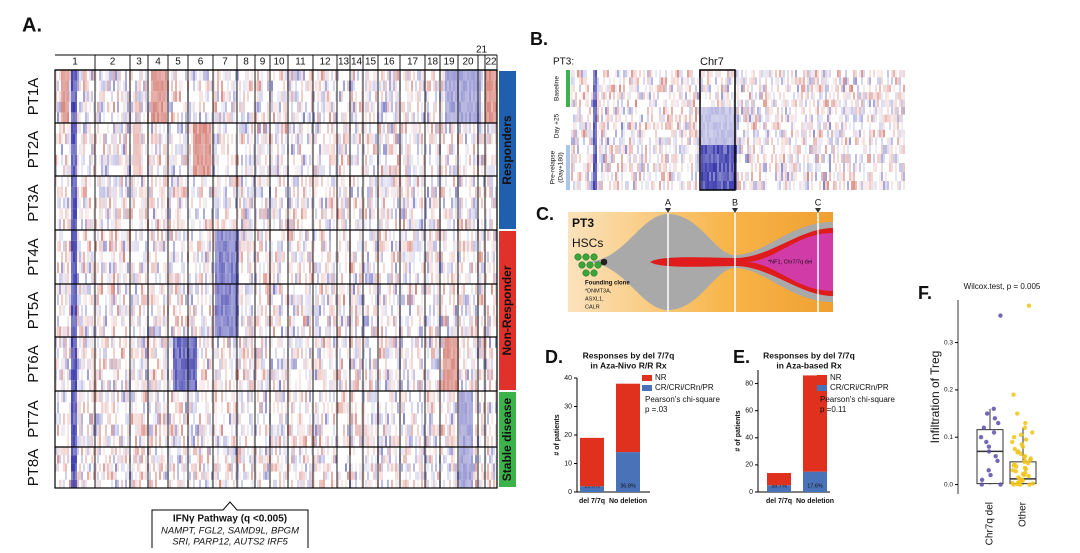 This screenshot has width=1080, height=553. Describe the element at coordinates (276, 419) in the screenshot. I see `heatmap` at that location.